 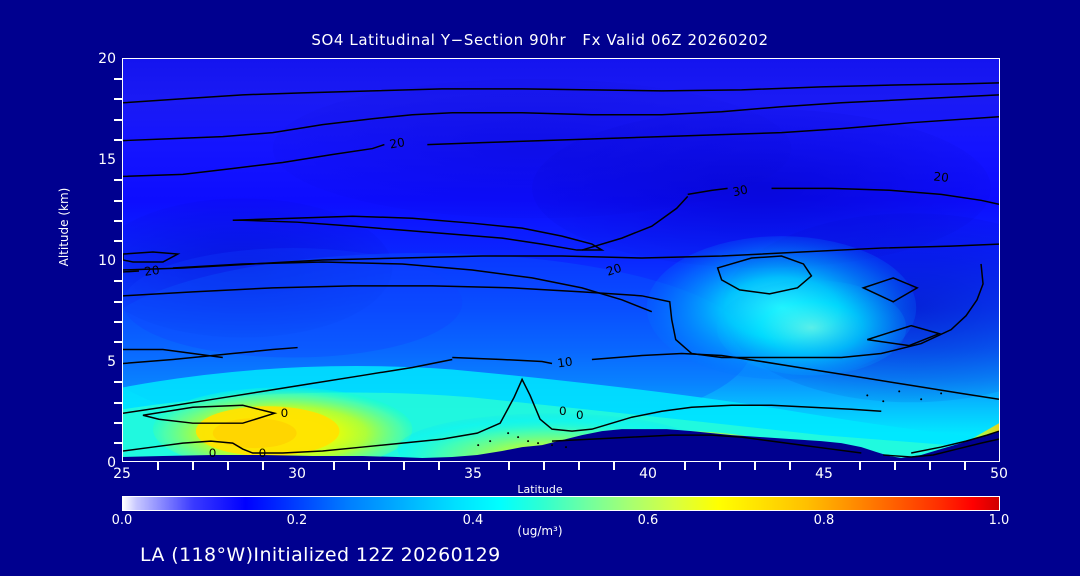 What do you see at coordinates (540, 489) in the screenshot?
I see `colorbar-title: Latitude` at bounding box center [540, 489].